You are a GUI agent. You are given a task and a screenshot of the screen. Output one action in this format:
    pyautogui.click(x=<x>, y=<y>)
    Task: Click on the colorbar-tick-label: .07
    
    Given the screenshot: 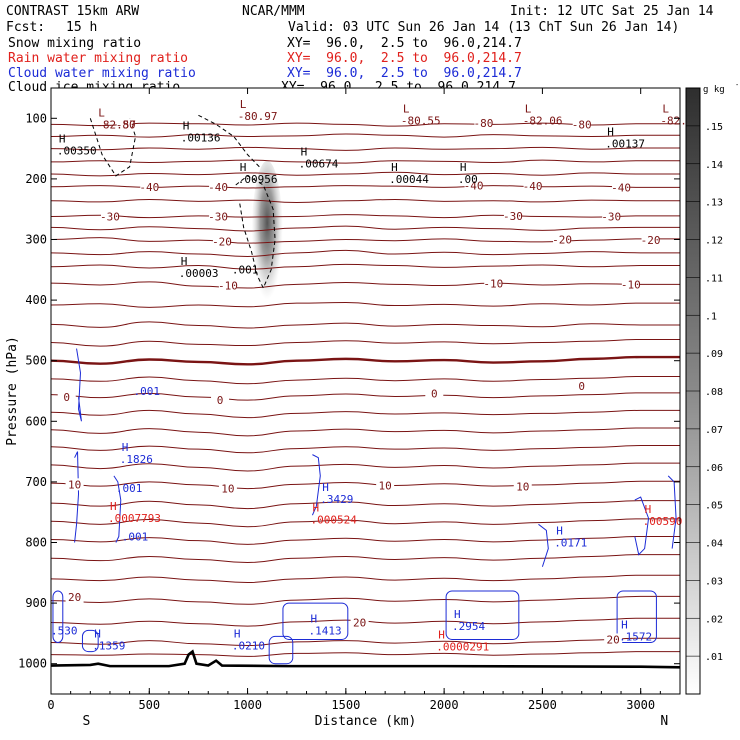 What is the action you would take?
    pyautogui.click(x=714, y=430)
    